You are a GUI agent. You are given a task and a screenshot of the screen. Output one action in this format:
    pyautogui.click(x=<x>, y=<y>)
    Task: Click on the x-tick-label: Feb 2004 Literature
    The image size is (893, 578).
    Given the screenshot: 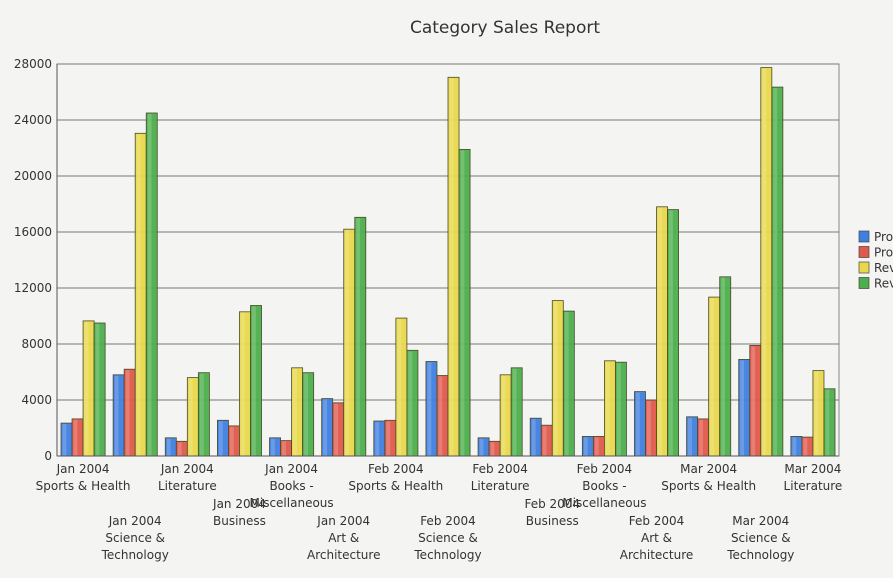 What is the action you would take?
    pyautogui.click(x=500, y=477)
    